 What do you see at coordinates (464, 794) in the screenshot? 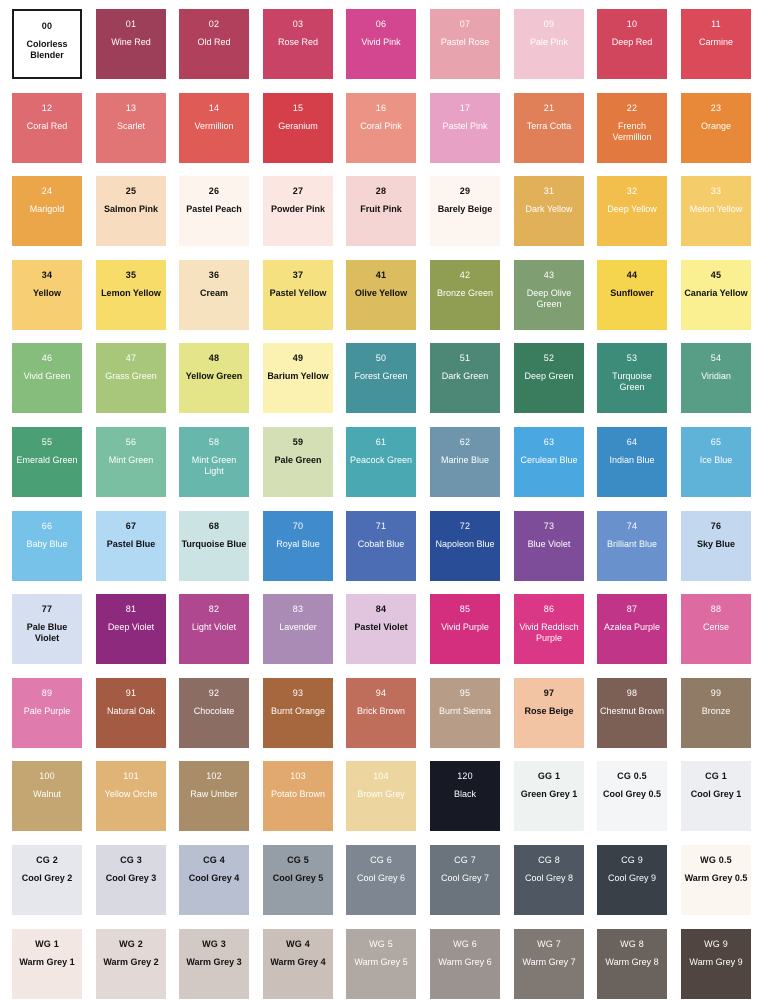
I see `swatch-name: Black` at bounding box center [464, 794].